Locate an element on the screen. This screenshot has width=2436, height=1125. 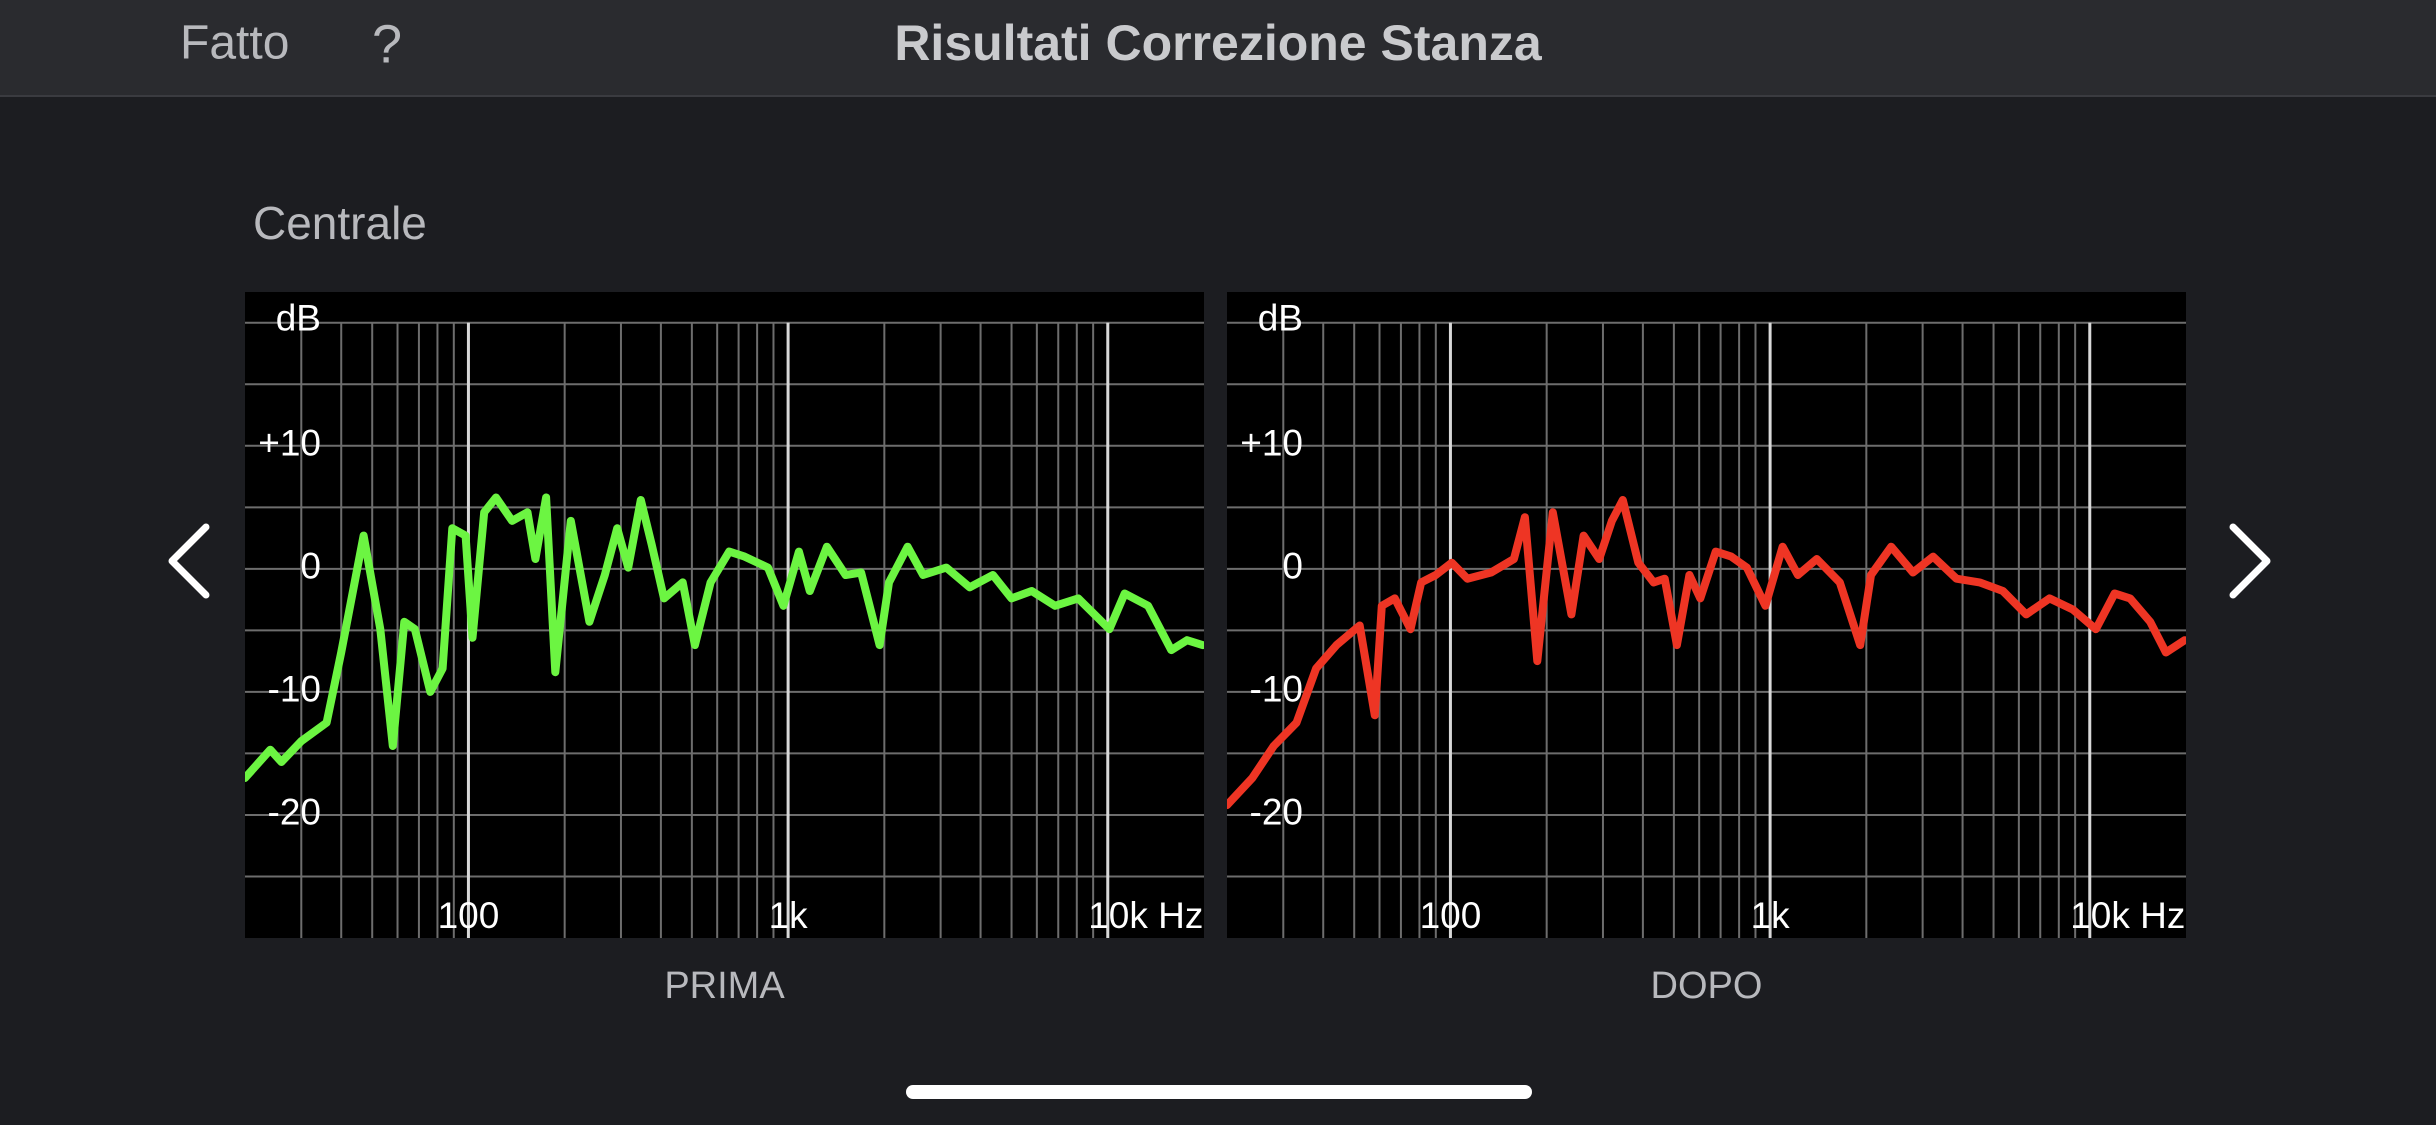
screen-title: Risultati Correzione Stanza is located at coordinates (1218, 43).